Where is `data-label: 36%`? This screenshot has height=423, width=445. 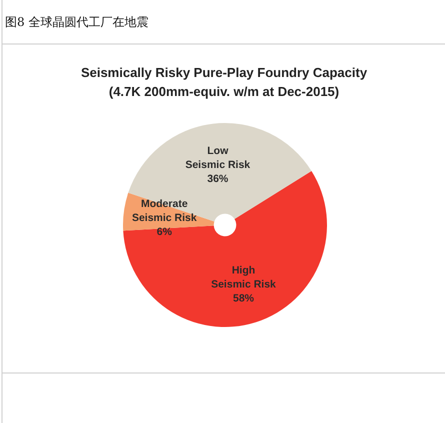
data-label: 36% is located at coordinates (218, 179).